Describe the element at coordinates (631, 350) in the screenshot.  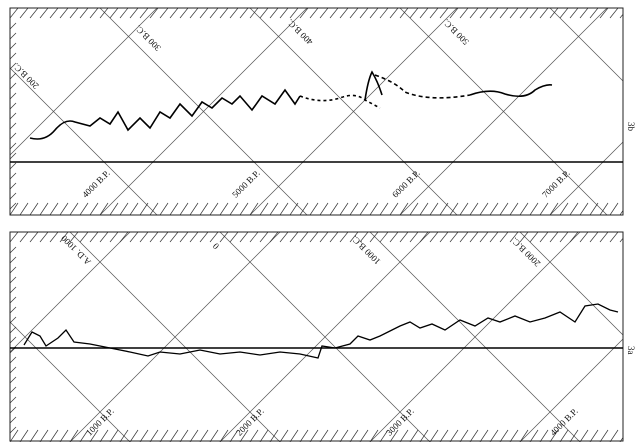
I see `panel-label: 3a` at that location.